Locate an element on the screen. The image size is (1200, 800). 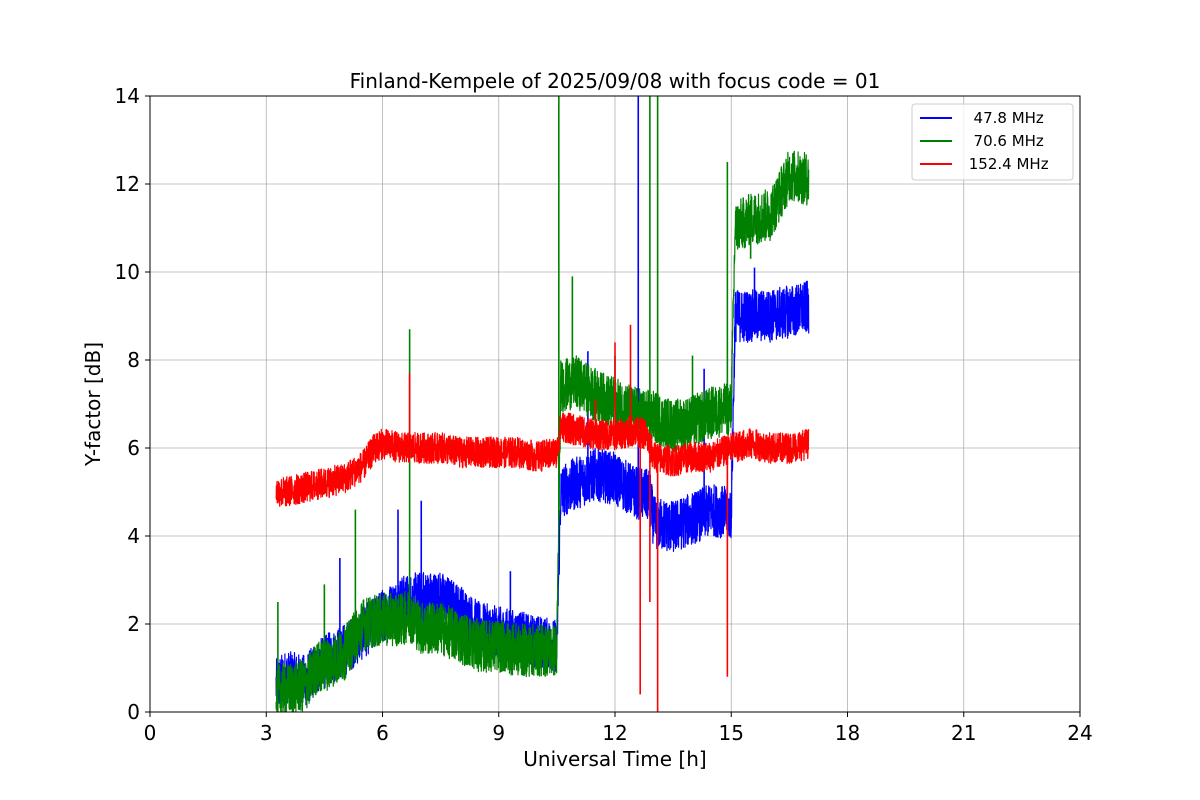
x-axis-label: Universal Time [h] is located at coordinates (614, 759).